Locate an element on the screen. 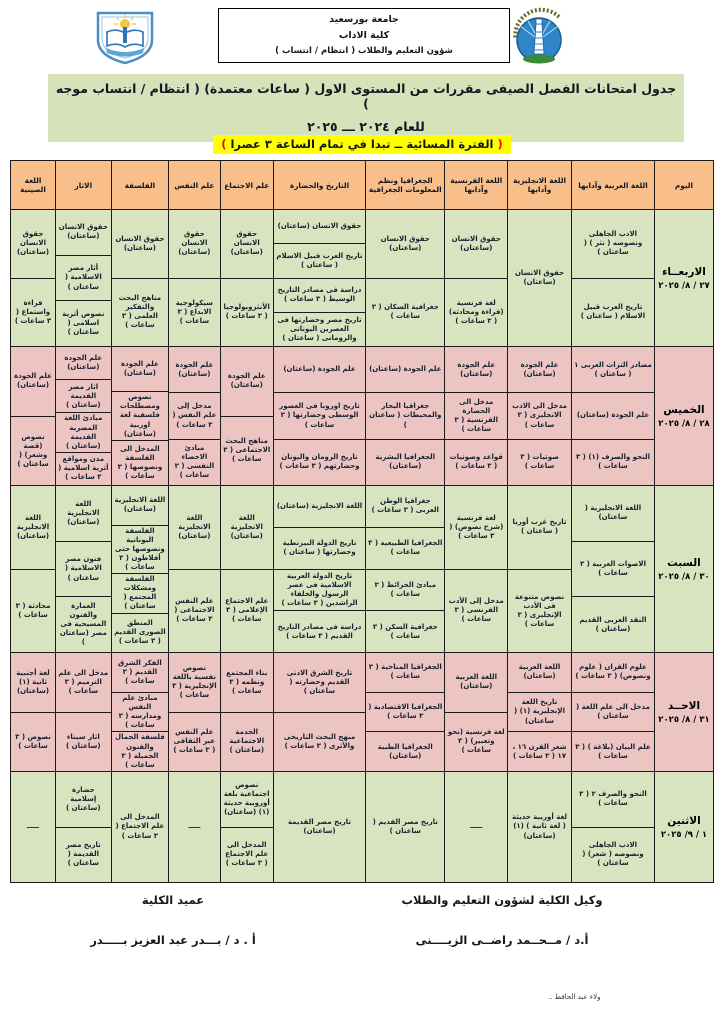 This screenshot has width=724, height=1024. dean-name: أ . د / بـــدر عبد العزيز بـــــدر is located at coordinates (173, 940).